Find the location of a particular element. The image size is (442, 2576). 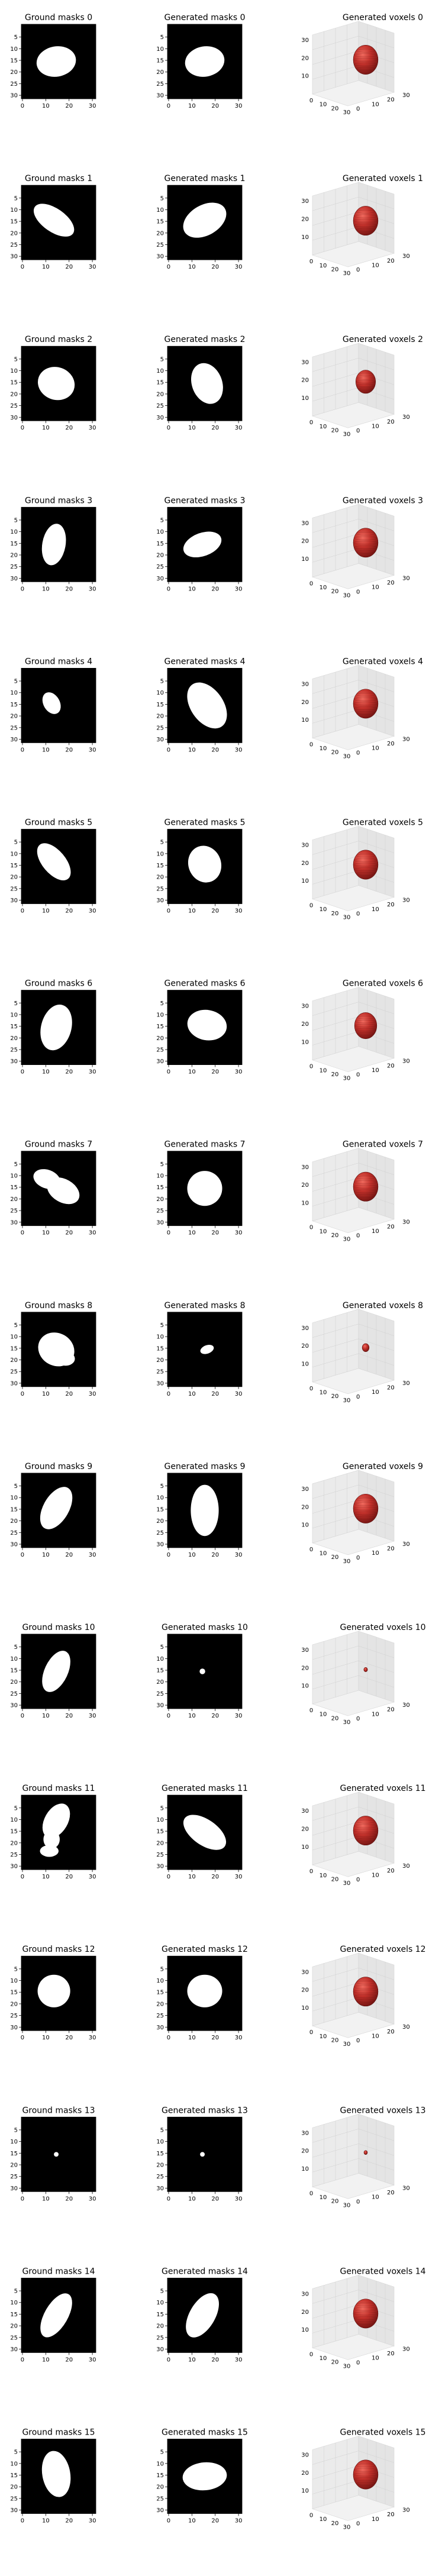

generated-mask-panel: Generated masks 4 0 10 20 30 5 10 15 20 25 30 is located at coordinates (201, 705).